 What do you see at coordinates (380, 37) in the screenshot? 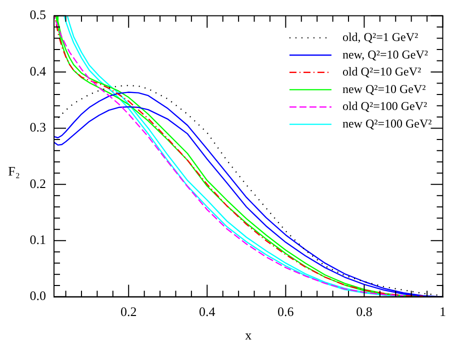
I see `legend-label: old, Q²=1 GeV²` at bounding box center [380, 37].